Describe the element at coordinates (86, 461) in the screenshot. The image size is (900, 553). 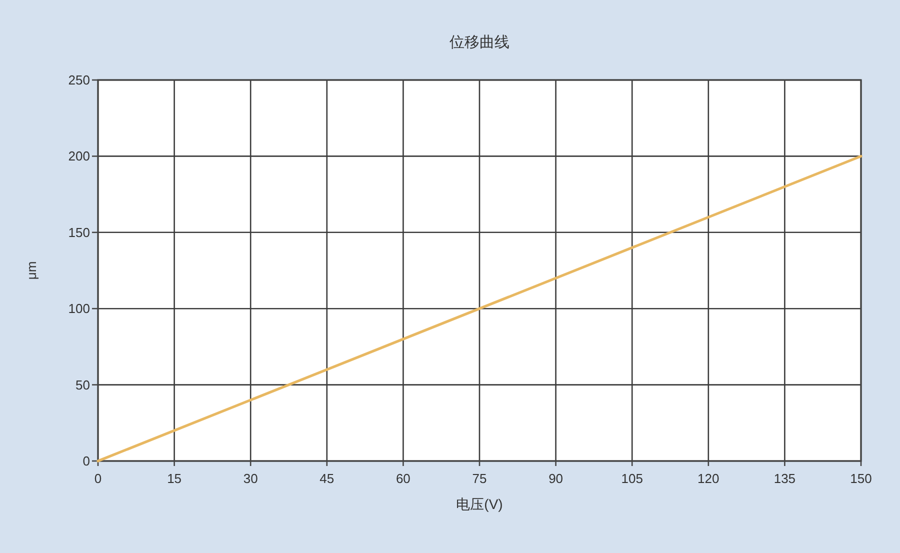
I see `y-tick-label: 0` at that location.